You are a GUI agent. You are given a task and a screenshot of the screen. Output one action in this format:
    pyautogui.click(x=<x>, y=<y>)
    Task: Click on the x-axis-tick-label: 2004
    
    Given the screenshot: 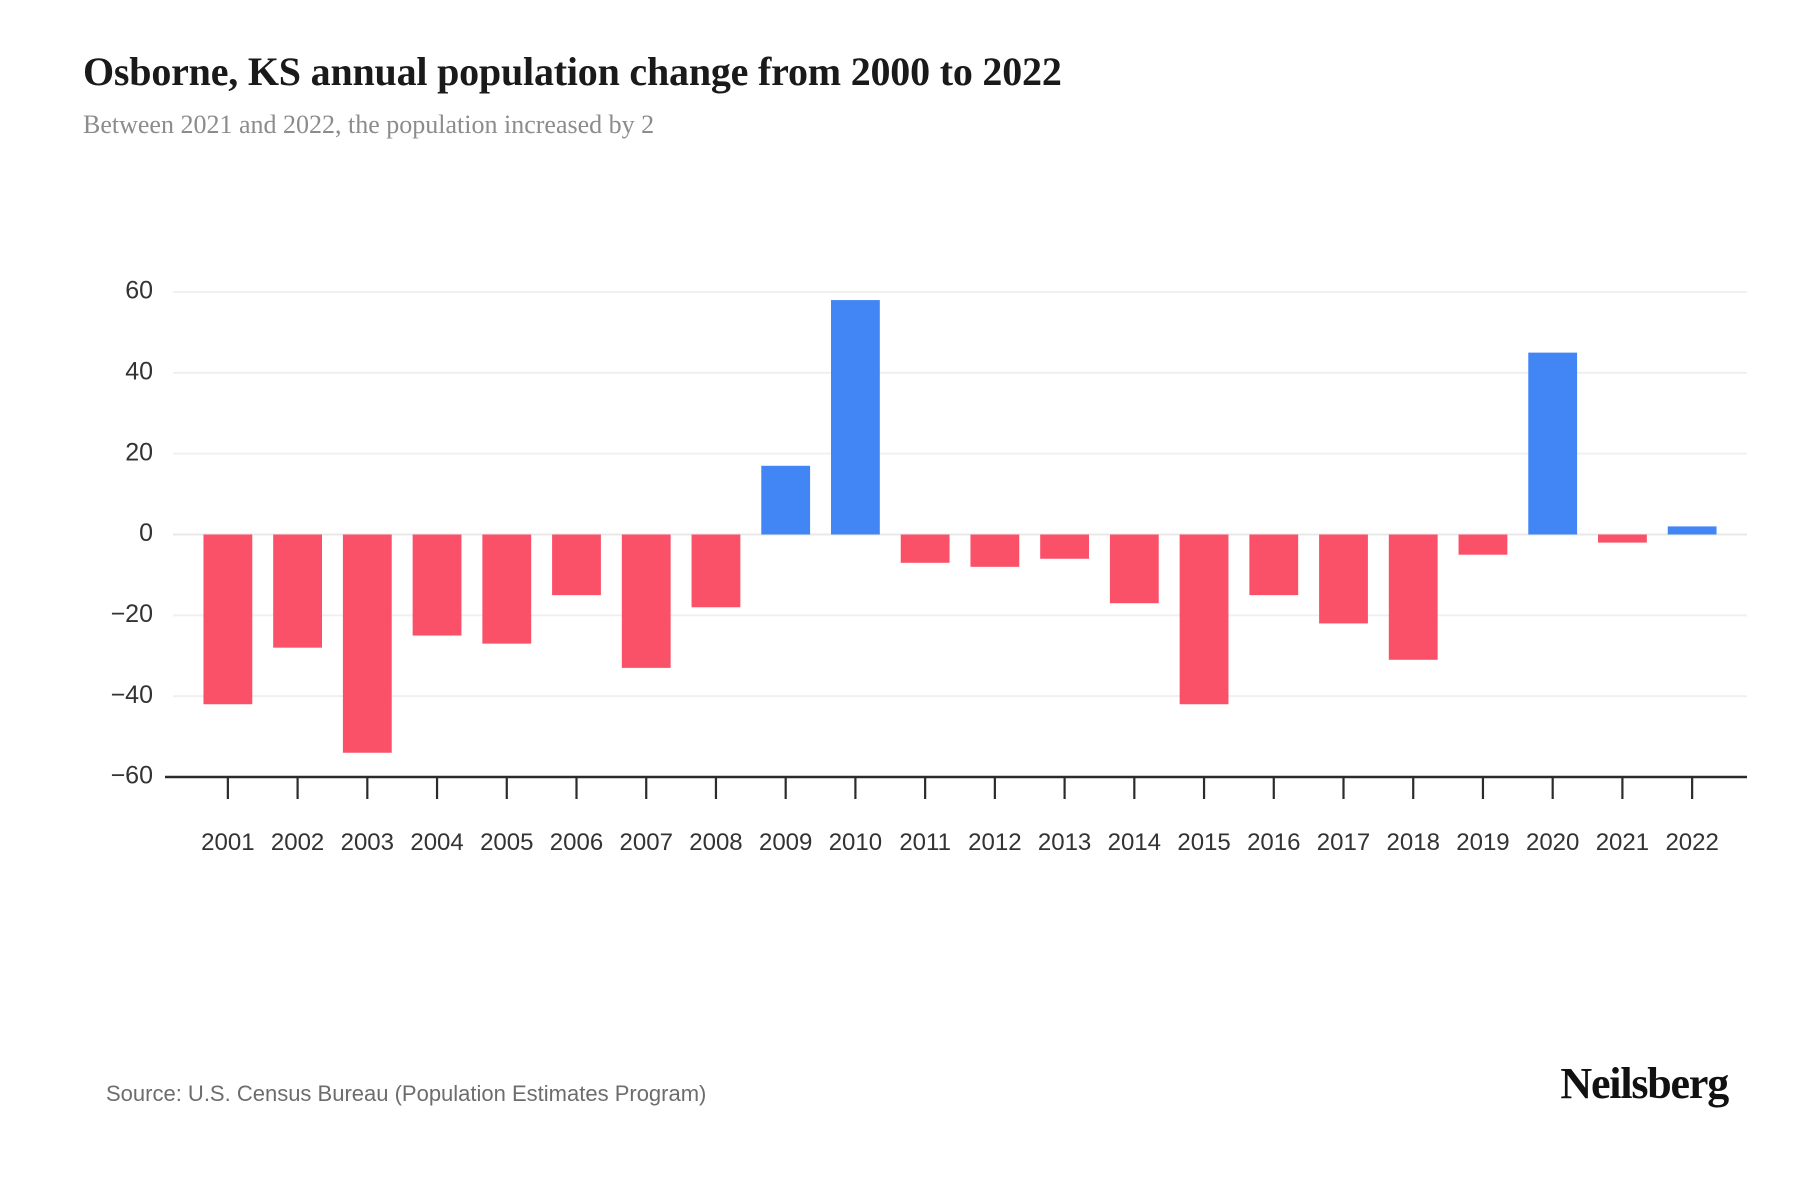 What is the action you would take?
    pyautogui.click(x=436, y=842)
    